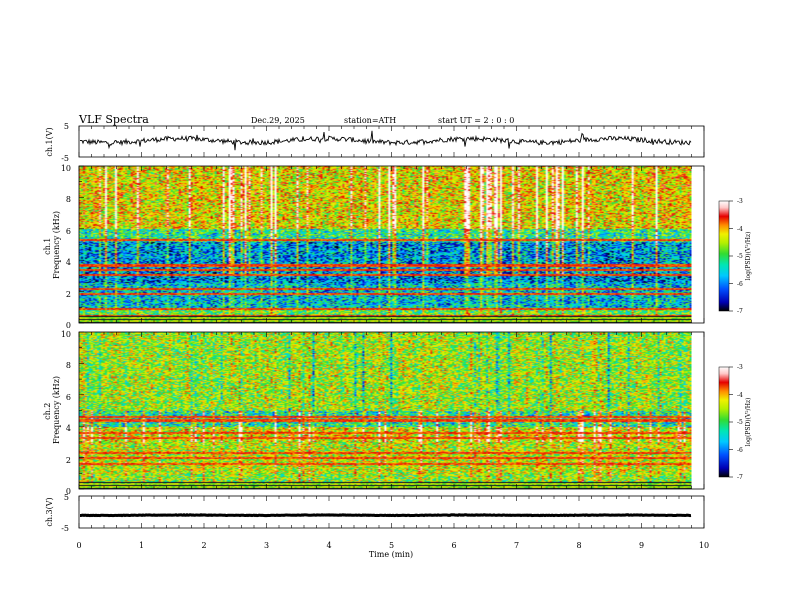 This screenshot has height=612, width=792. Describe the element at coordinates (740, 367) in the screenshot. I see `ch2-cb-tick: -3` at that location.